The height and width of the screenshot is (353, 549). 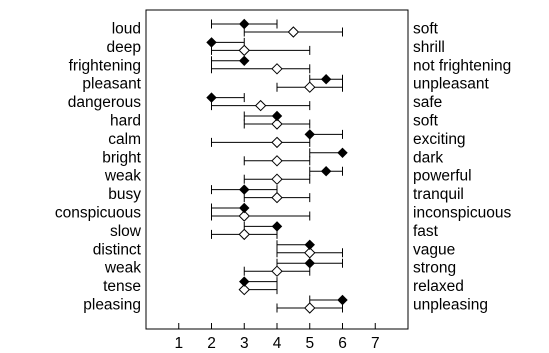 I want to click on left-label: deep, so click(x=124, y=47).